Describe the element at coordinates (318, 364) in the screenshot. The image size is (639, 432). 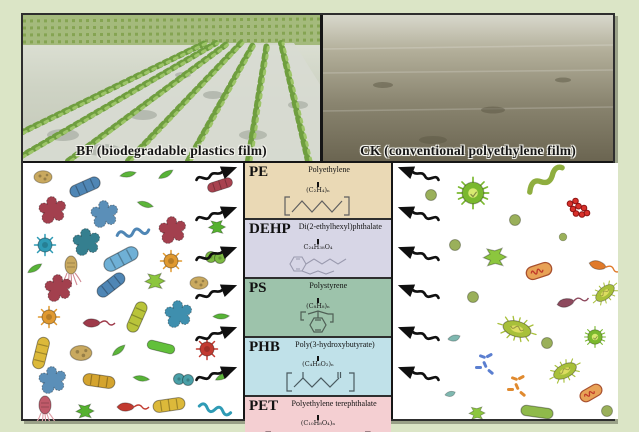
I see `phb-formula: (C₄H₆O₂)ₙ` at that location.